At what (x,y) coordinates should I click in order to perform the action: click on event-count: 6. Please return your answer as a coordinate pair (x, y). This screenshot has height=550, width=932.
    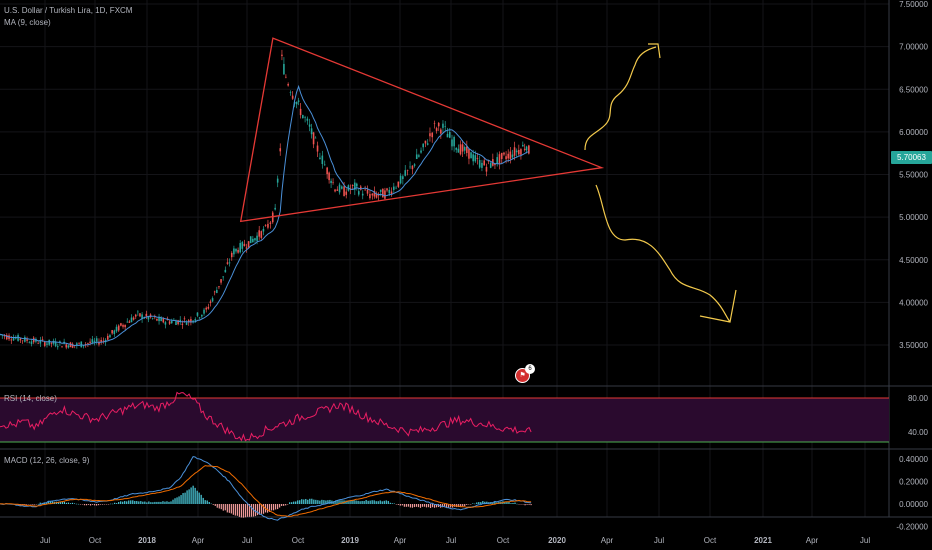
    Looking at the image, I should click on (530, 369).